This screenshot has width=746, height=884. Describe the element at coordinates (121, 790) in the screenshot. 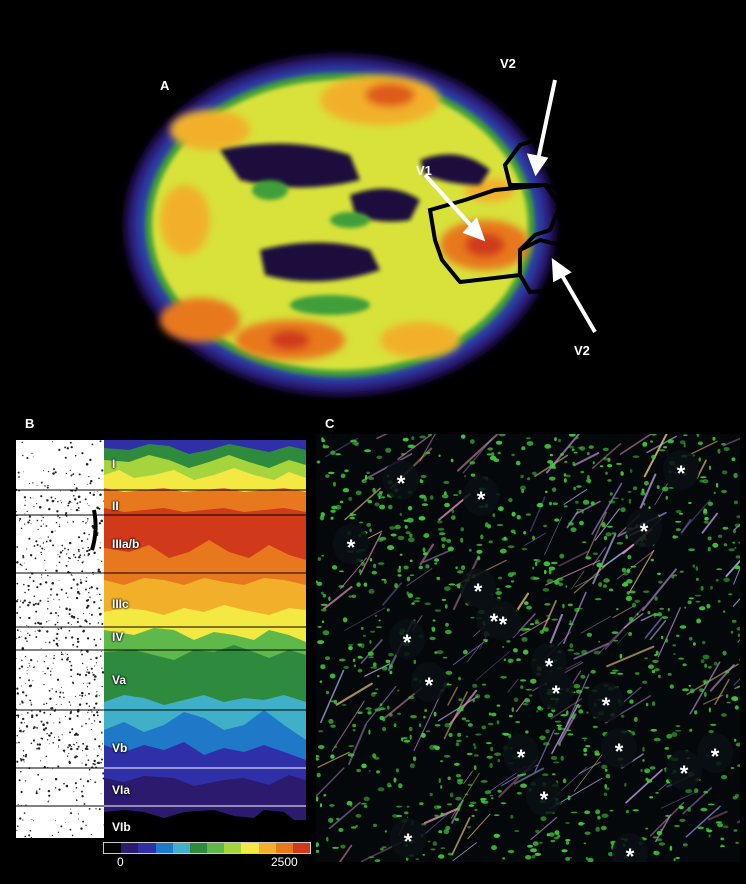

I see `layer-label-VIa: VIa` at that location.